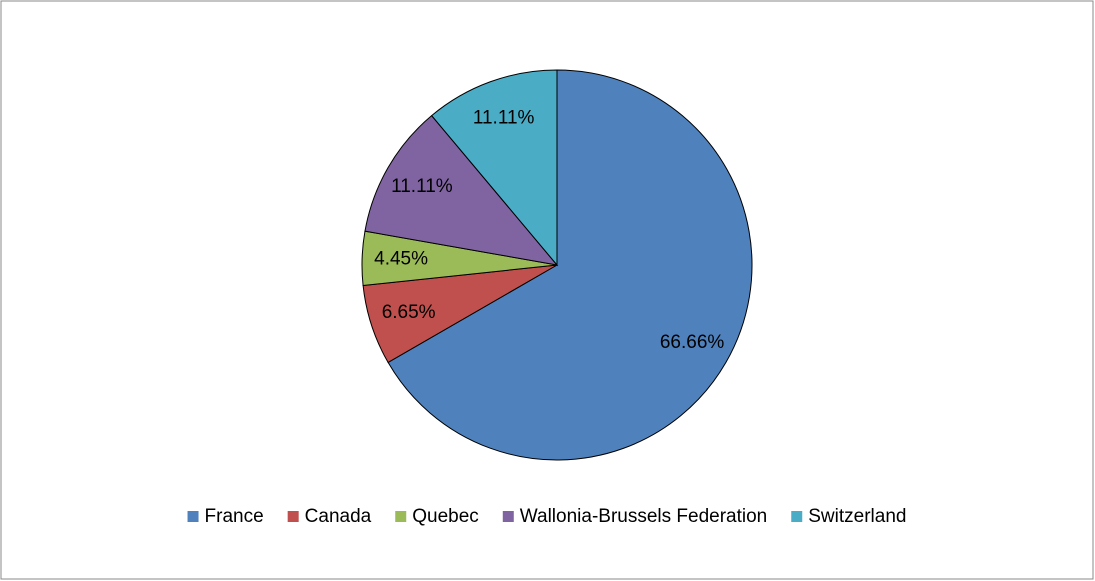  I want to click on legend-label: Wallonia-Brussels Federation, so click(643, 516).